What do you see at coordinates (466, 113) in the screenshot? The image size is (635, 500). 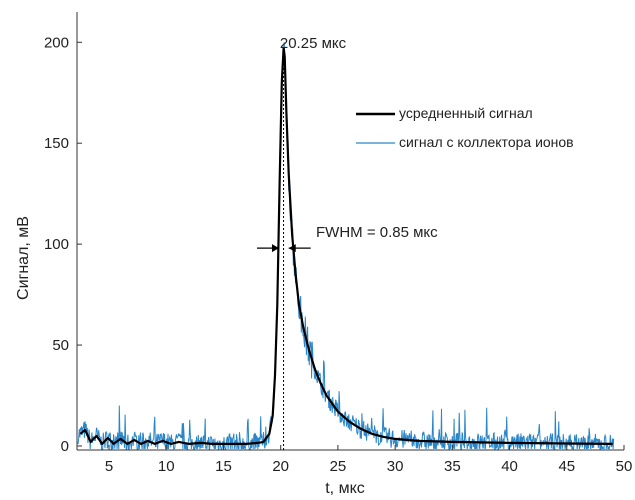 I see `legend-label-averaged: усредненный сигнал` at bounding box center [466, 113].